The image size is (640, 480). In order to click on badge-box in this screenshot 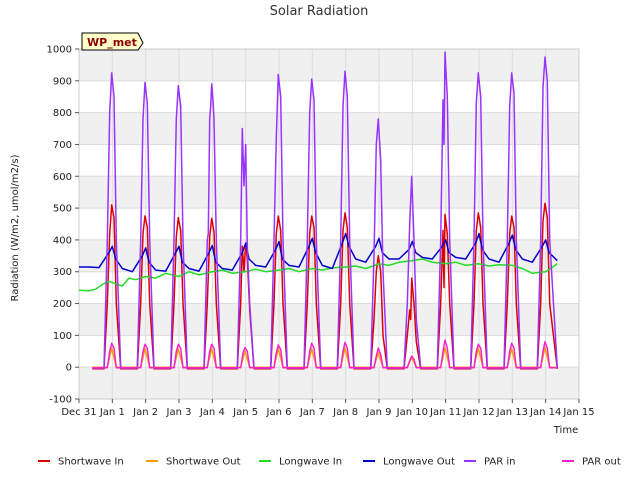, I will do `click(112, 41)`.